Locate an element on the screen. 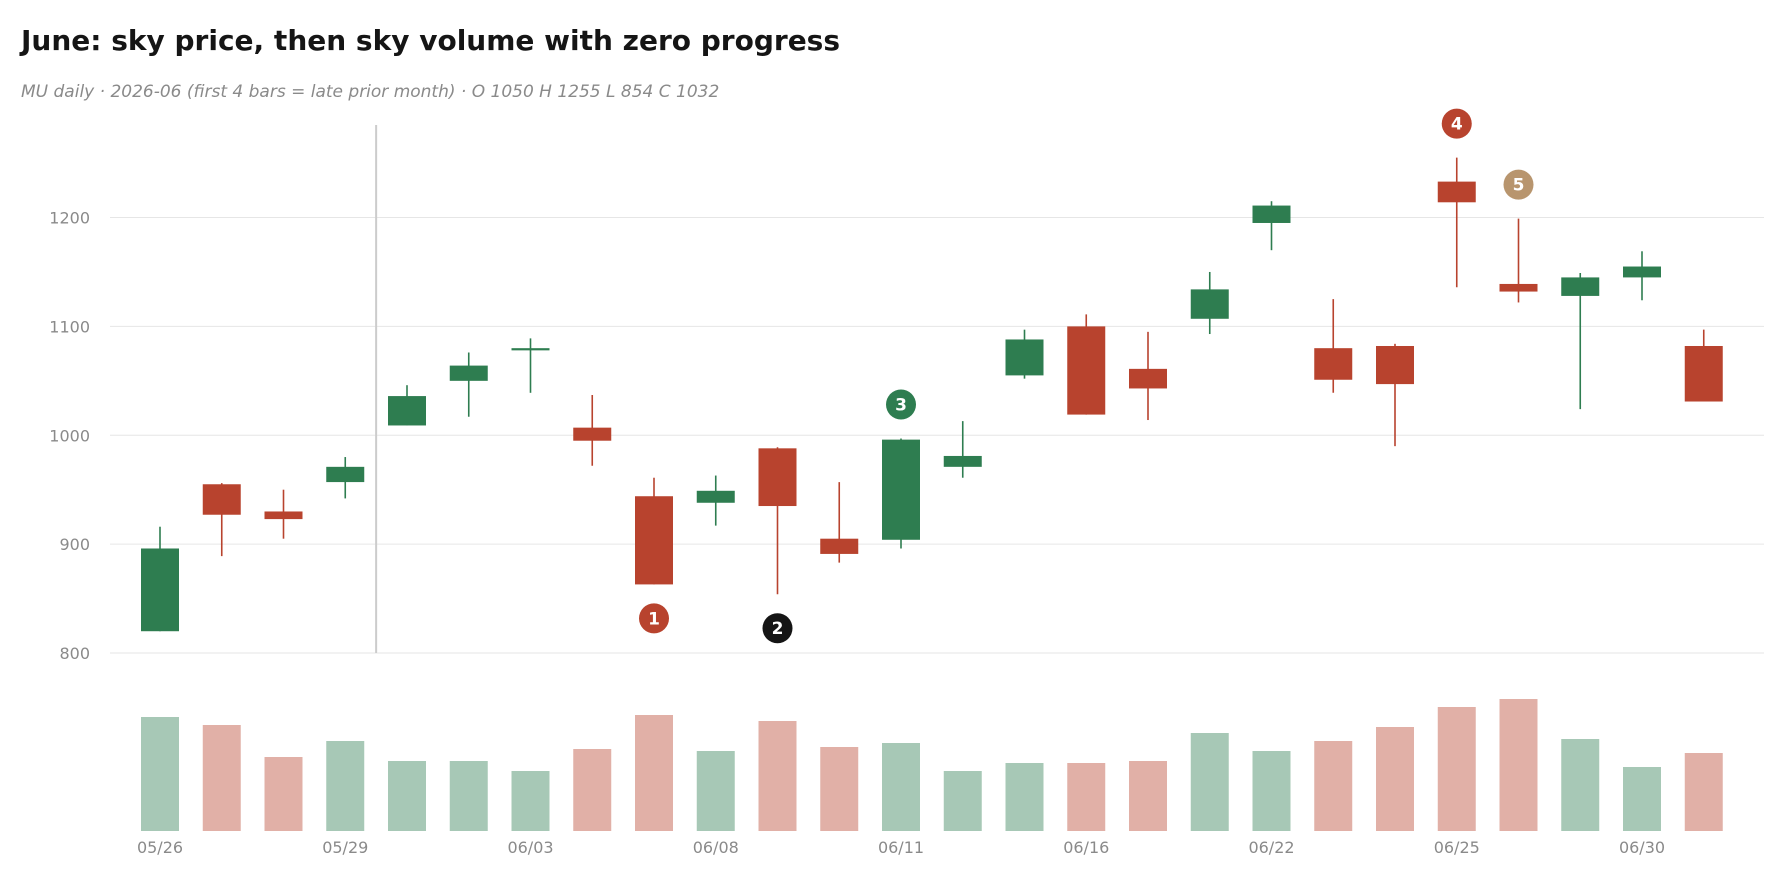 This screenshot has height=892, width=1785. x-tick-label: 06/11 is located at coordinates (901, 847).